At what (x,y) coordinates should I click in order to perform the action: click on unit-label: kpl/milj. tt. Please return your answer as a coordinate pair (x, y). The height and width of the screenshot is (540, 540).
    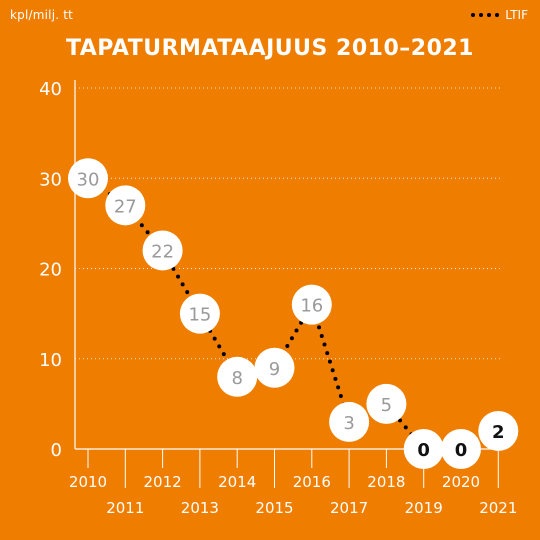
    Looking at the image, I should click on (42, 15).